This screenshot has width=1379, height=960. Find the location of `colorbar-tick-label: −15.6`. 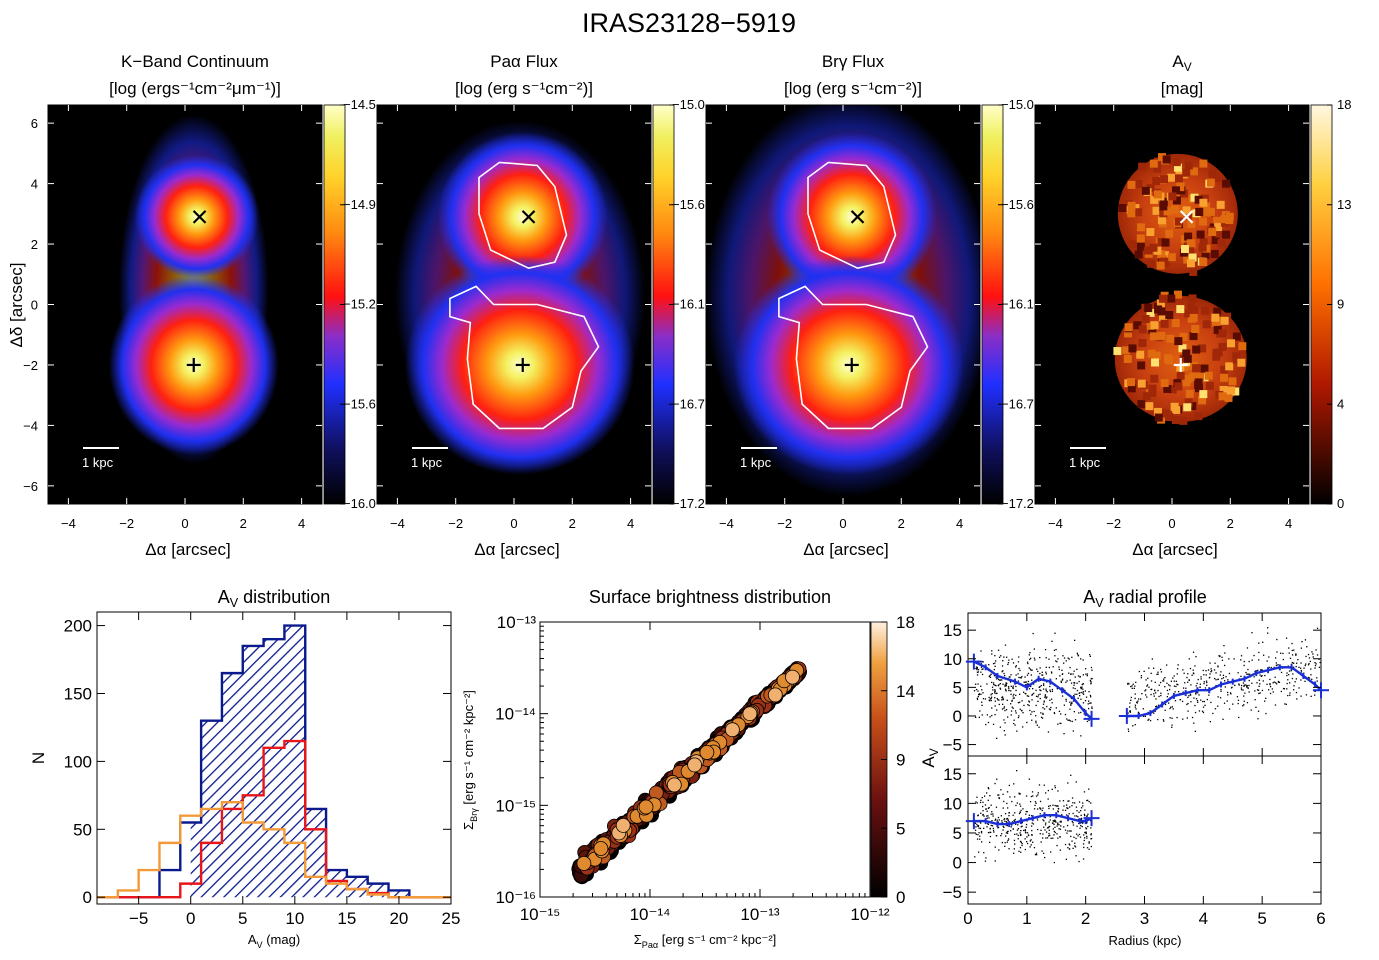

colorbar-tick-label: −15.6 is located at coordinates (1017, 204).